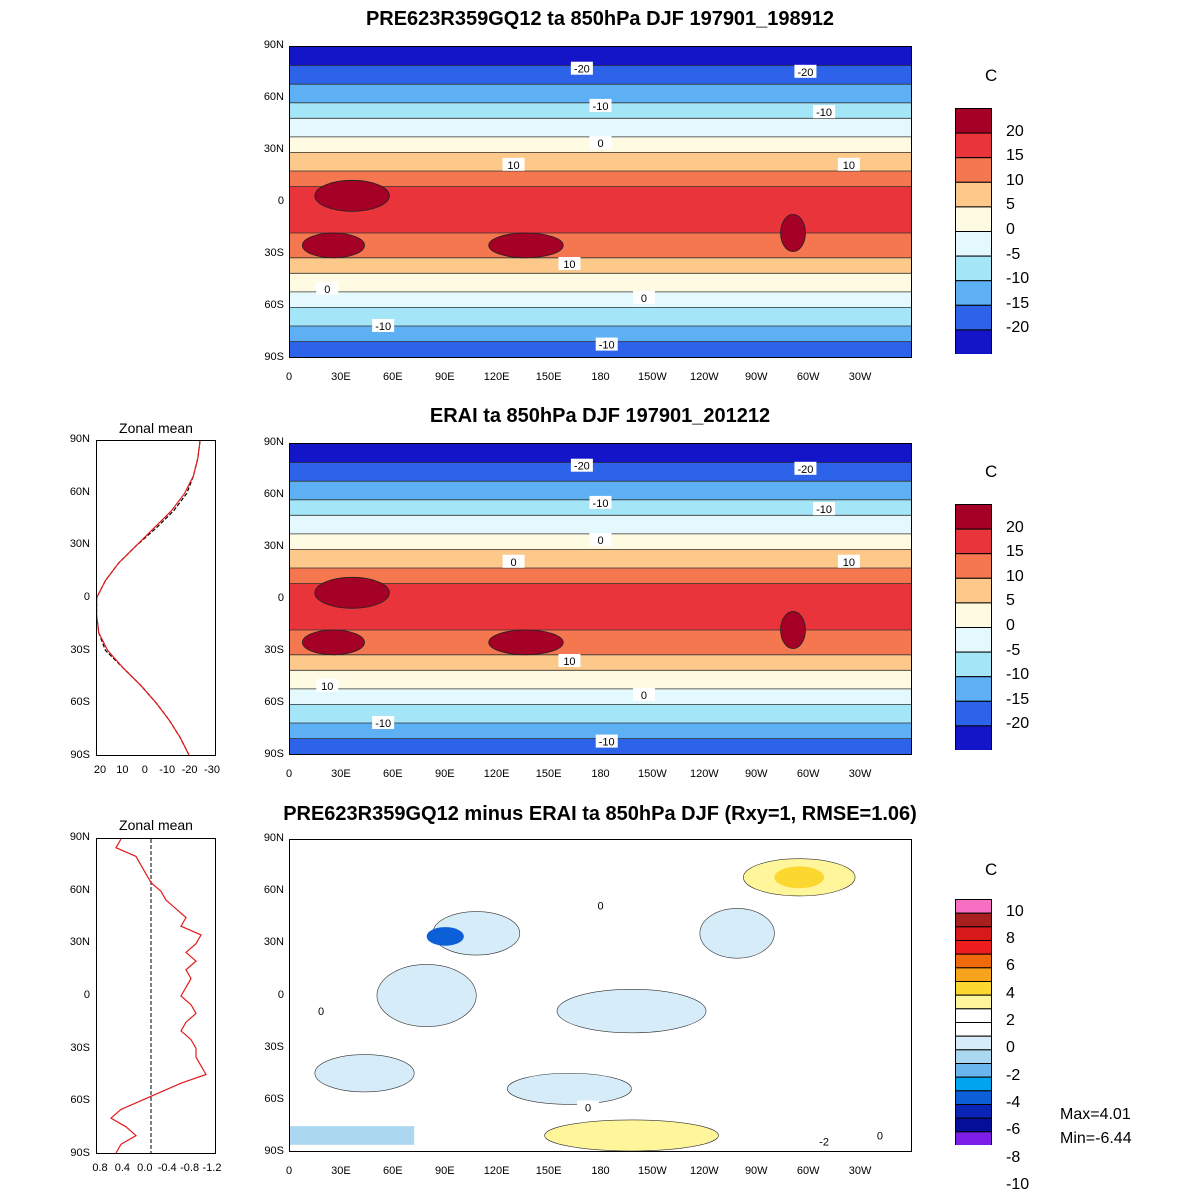 Image resolution: width=1200 pixels, height=1200 pixels. Describe the element at coordinates (652, 774) in the screenshot. I see `lon-tick-label: 150W` at that location.